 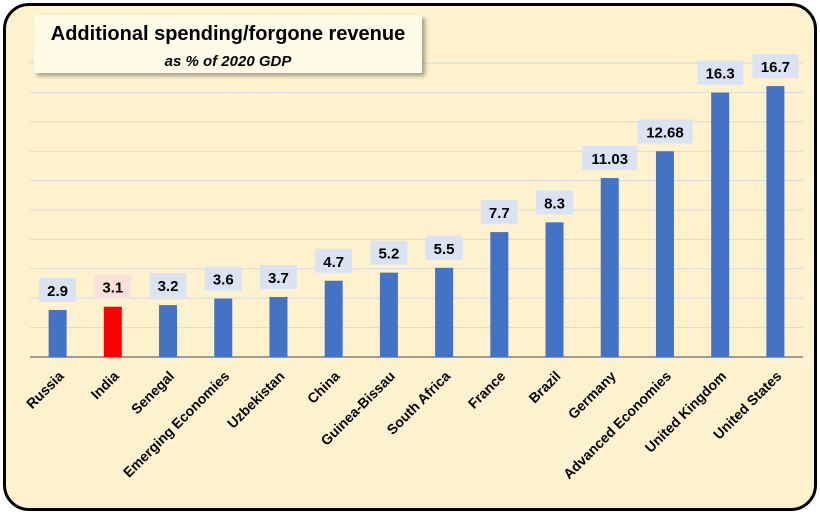 I want to click on data-label: 12.68, so click(x=665, y=132).